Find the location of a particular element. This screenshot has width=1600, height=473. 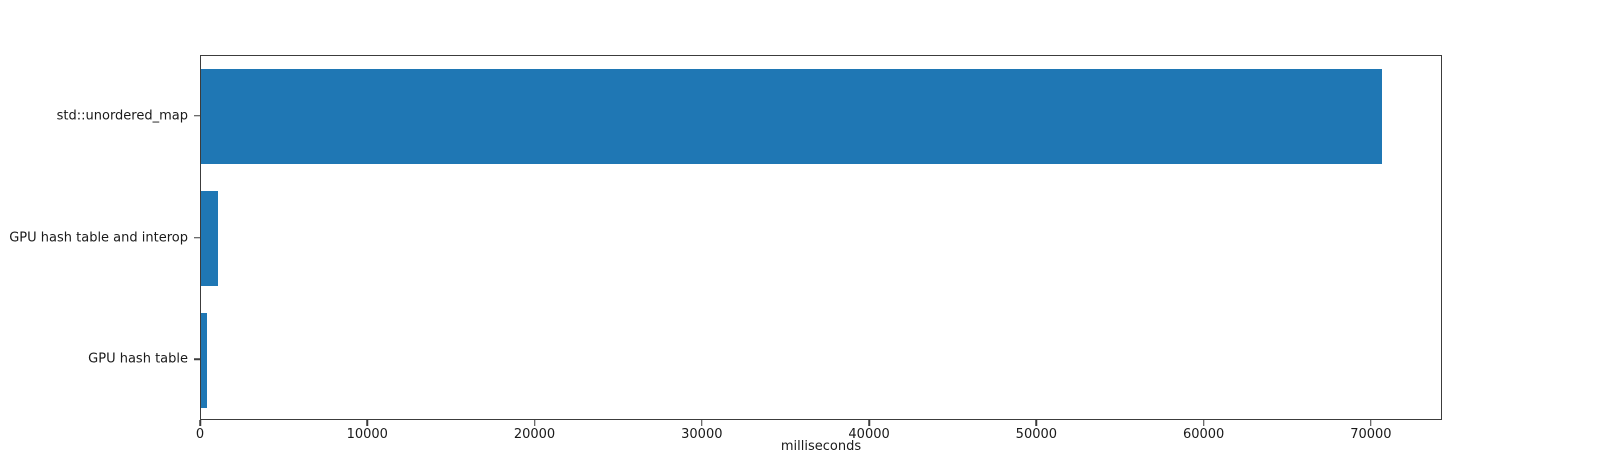

x-axis-label: milliseconds is located at coordinates (821, 446).